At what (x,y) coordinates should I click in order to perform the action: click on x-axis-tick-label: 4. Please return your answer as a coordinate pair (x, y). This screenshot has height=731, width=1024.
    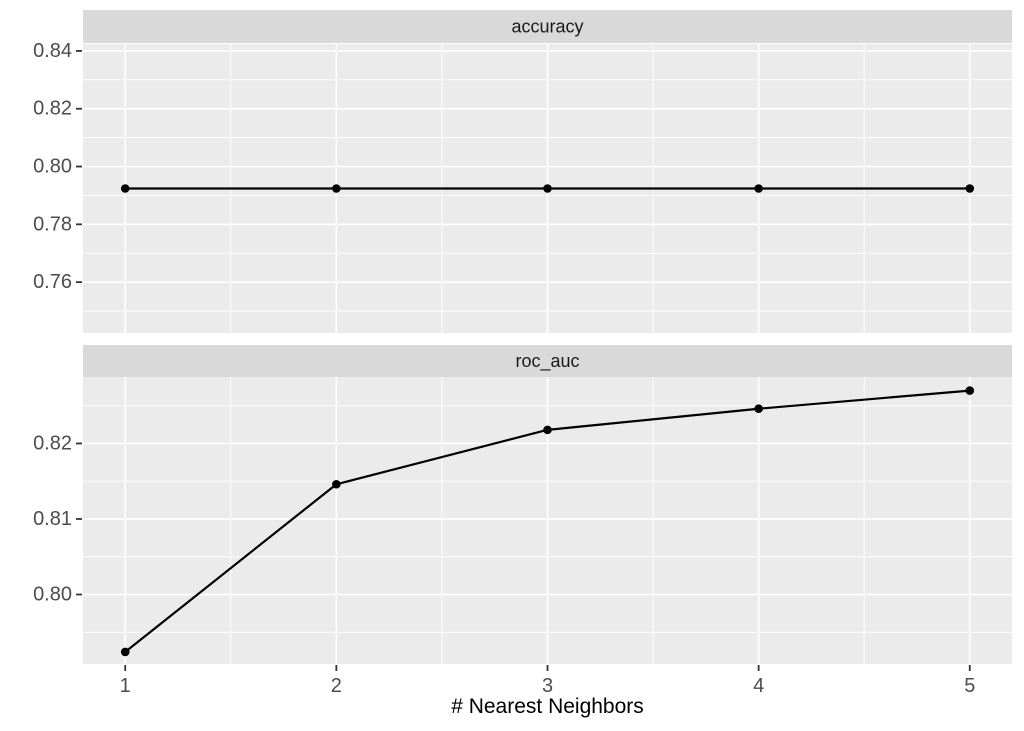
    Looking at the image, I should click on (758, 686).